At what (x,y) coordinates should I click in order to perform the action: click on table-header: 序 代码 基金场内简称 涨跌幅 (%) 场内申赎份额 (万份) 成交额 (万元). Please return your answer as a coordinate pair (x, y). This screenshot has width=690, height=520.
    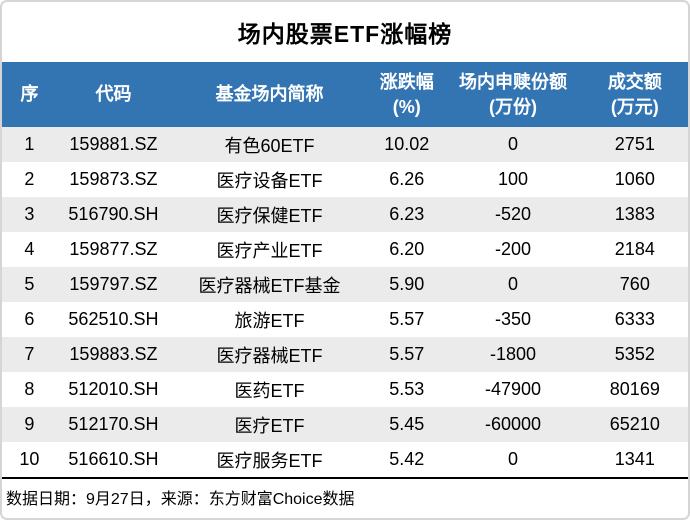
    Looking at the image, I should click on (345, 94).